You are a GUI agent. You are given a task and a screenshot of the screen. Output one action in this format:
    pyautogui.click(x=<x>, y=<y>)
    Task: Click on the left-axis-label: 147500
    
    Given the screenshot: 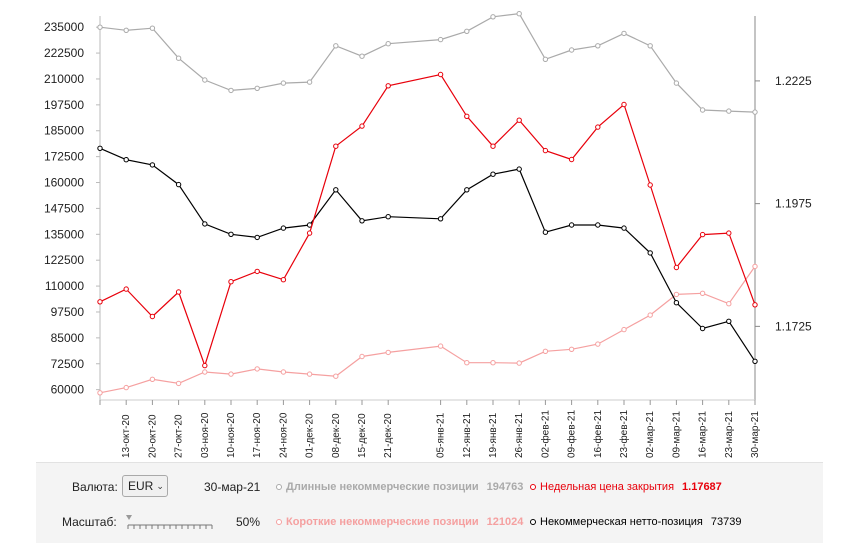 What is the action you would take?
    pyautogui.click(x=64, y=208)
    